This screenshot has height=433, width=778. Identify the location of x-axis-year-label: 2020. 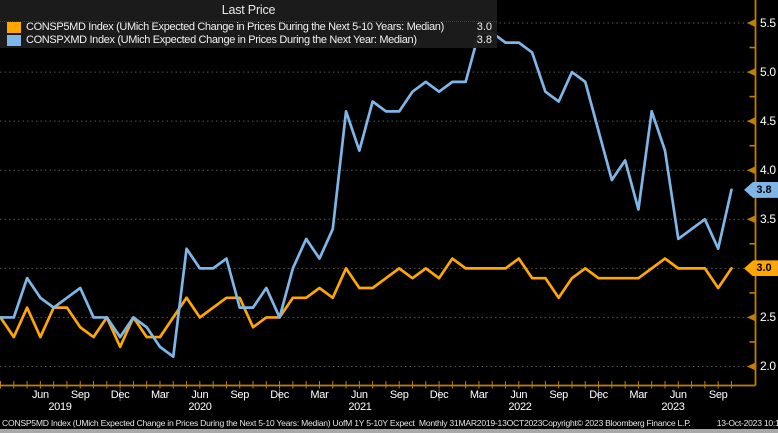
(200, 407).